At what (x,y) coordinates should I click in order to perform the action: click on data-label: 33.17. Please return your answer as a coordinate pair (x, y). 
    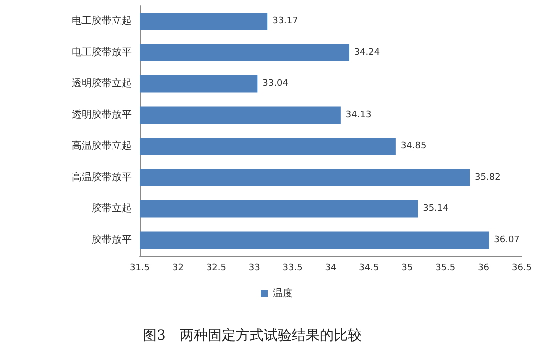
    Looking at the image, I should click on (285, 21).